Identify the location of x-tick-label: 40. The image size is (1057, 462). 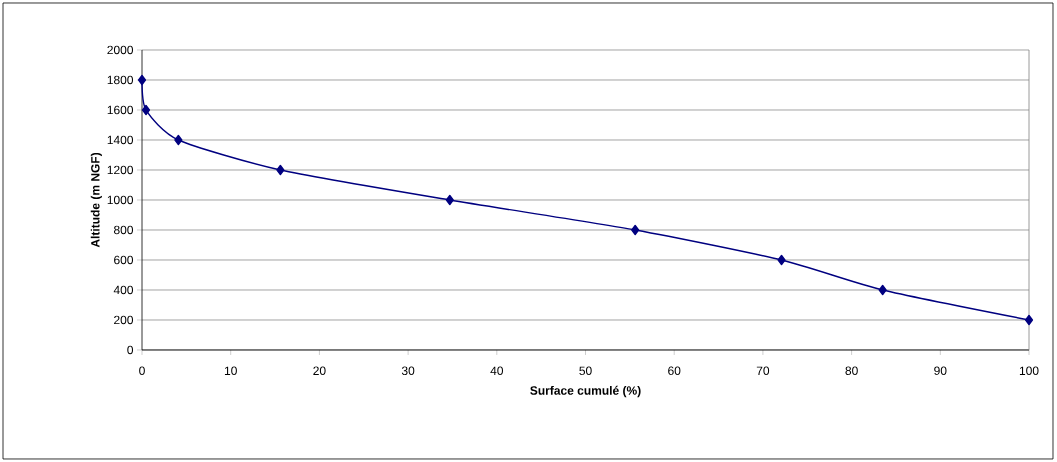
(497, 371).